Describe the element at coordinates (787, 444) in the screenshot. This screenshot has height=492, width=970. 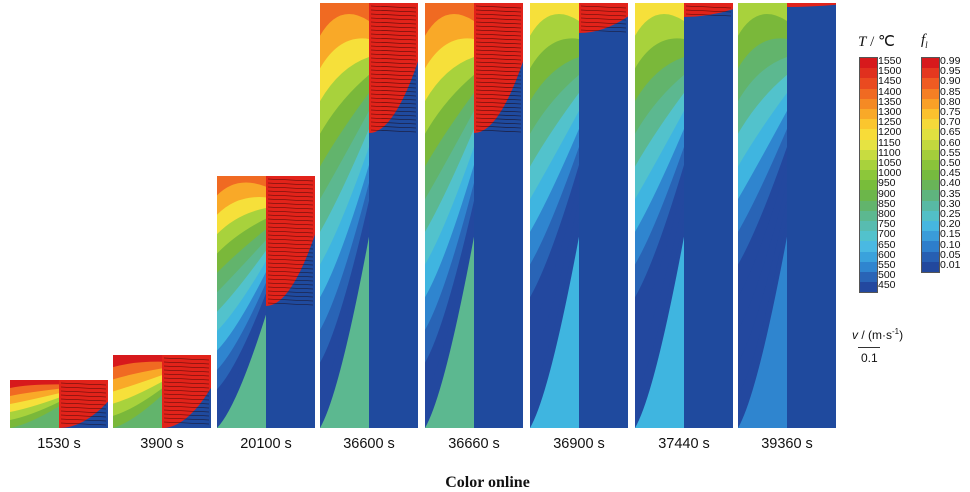
I see `panel-time-label: 39360 s` at that location.